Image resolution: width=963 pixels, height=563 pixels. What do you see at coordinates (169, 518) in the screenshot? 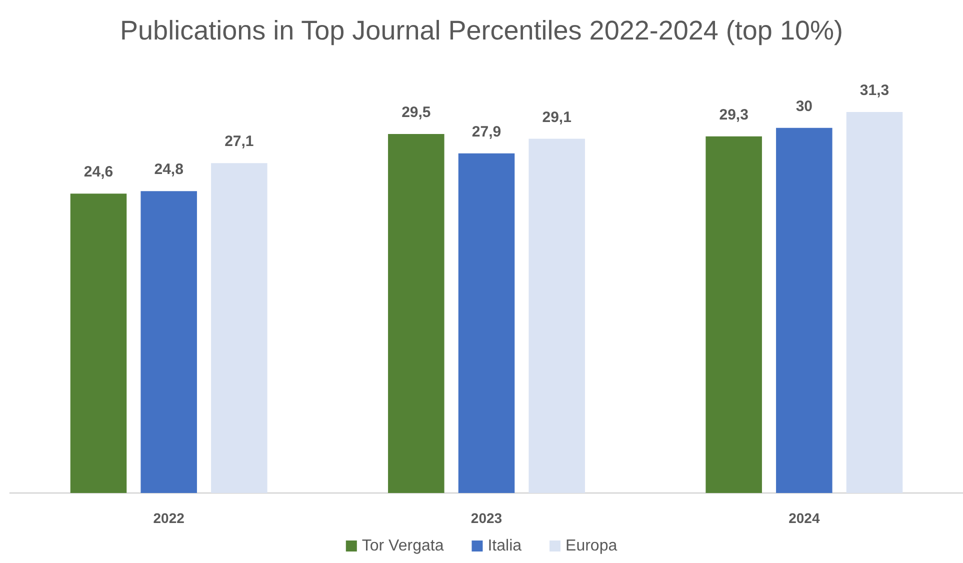
I see `x-tick-label: 2022` at bounding box center [169, 518].